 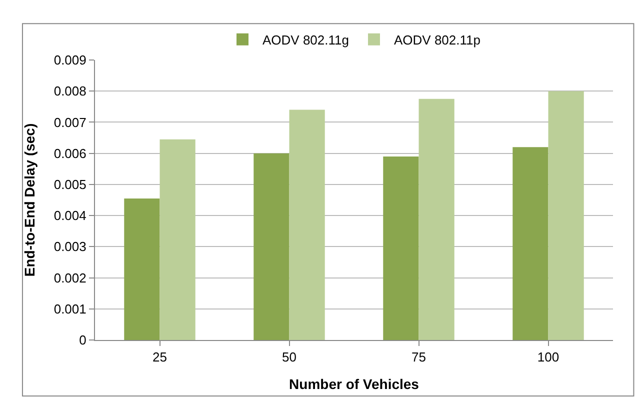 I want to click on y-tick-label: 0.004, so click(x=70, y=216).